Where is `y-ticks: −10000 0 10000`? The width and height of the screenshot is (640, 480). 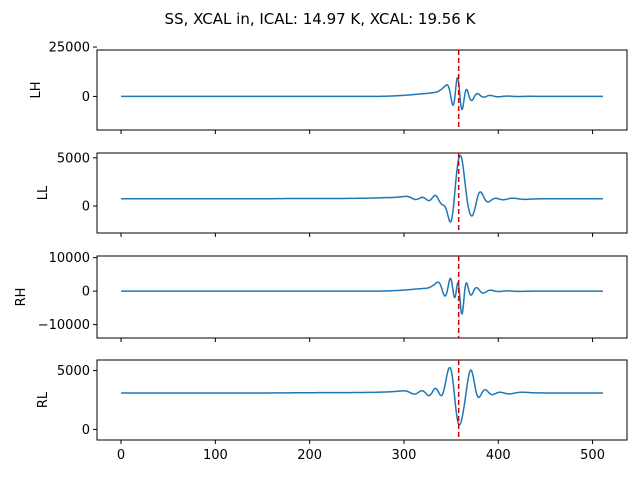
y-ticks: −10000 0 10000 is located at coordinates (67, 292).